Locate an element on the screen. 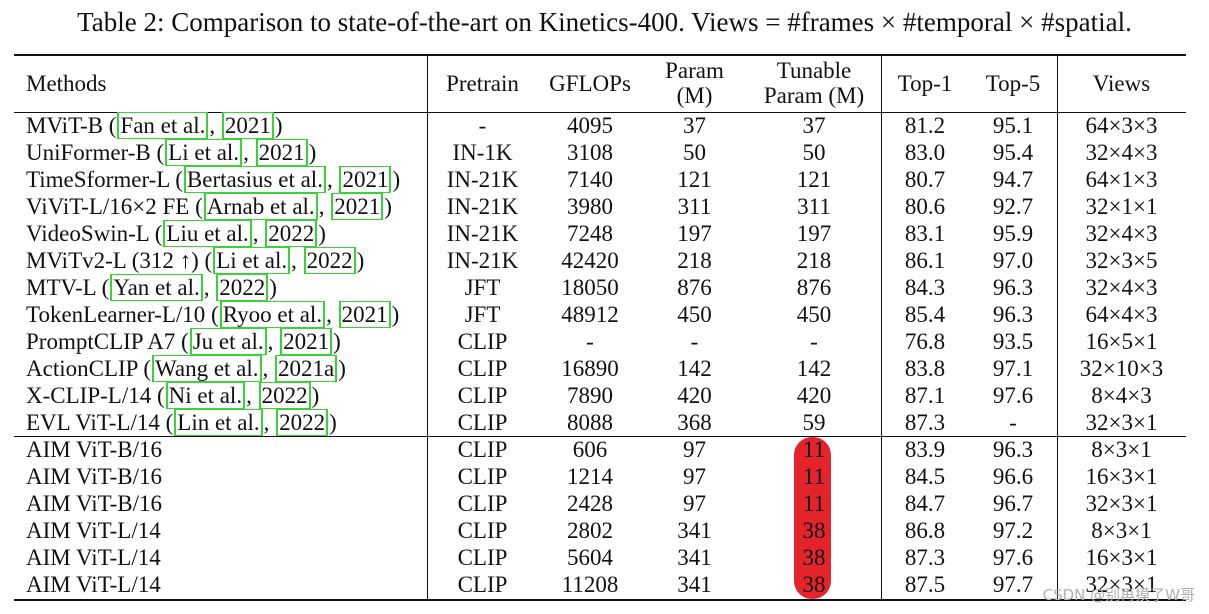  citation-author-link: Wang et al. is located at coordinates (207, 368).